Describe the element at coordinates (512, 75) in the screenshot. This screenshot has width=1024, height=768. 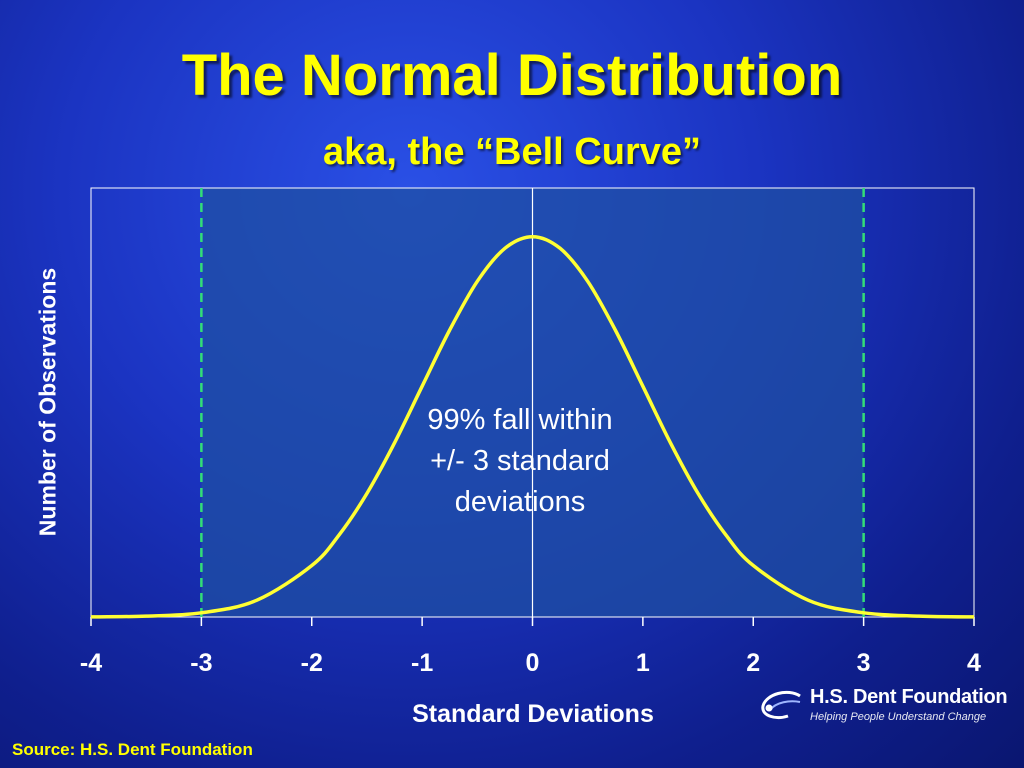
I see `slide-title: The Normal Distribution` at that location.